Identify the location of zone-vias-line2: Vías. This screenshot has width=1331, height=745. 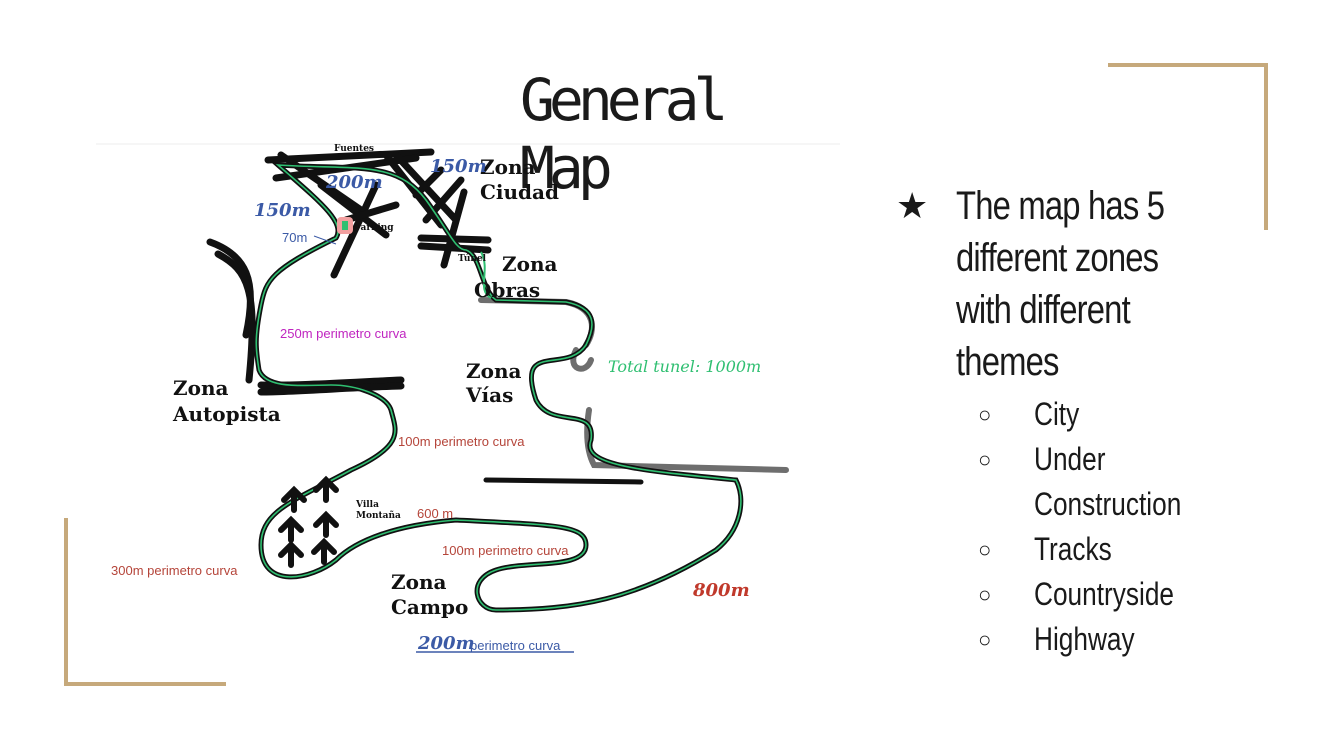
(489, 395).